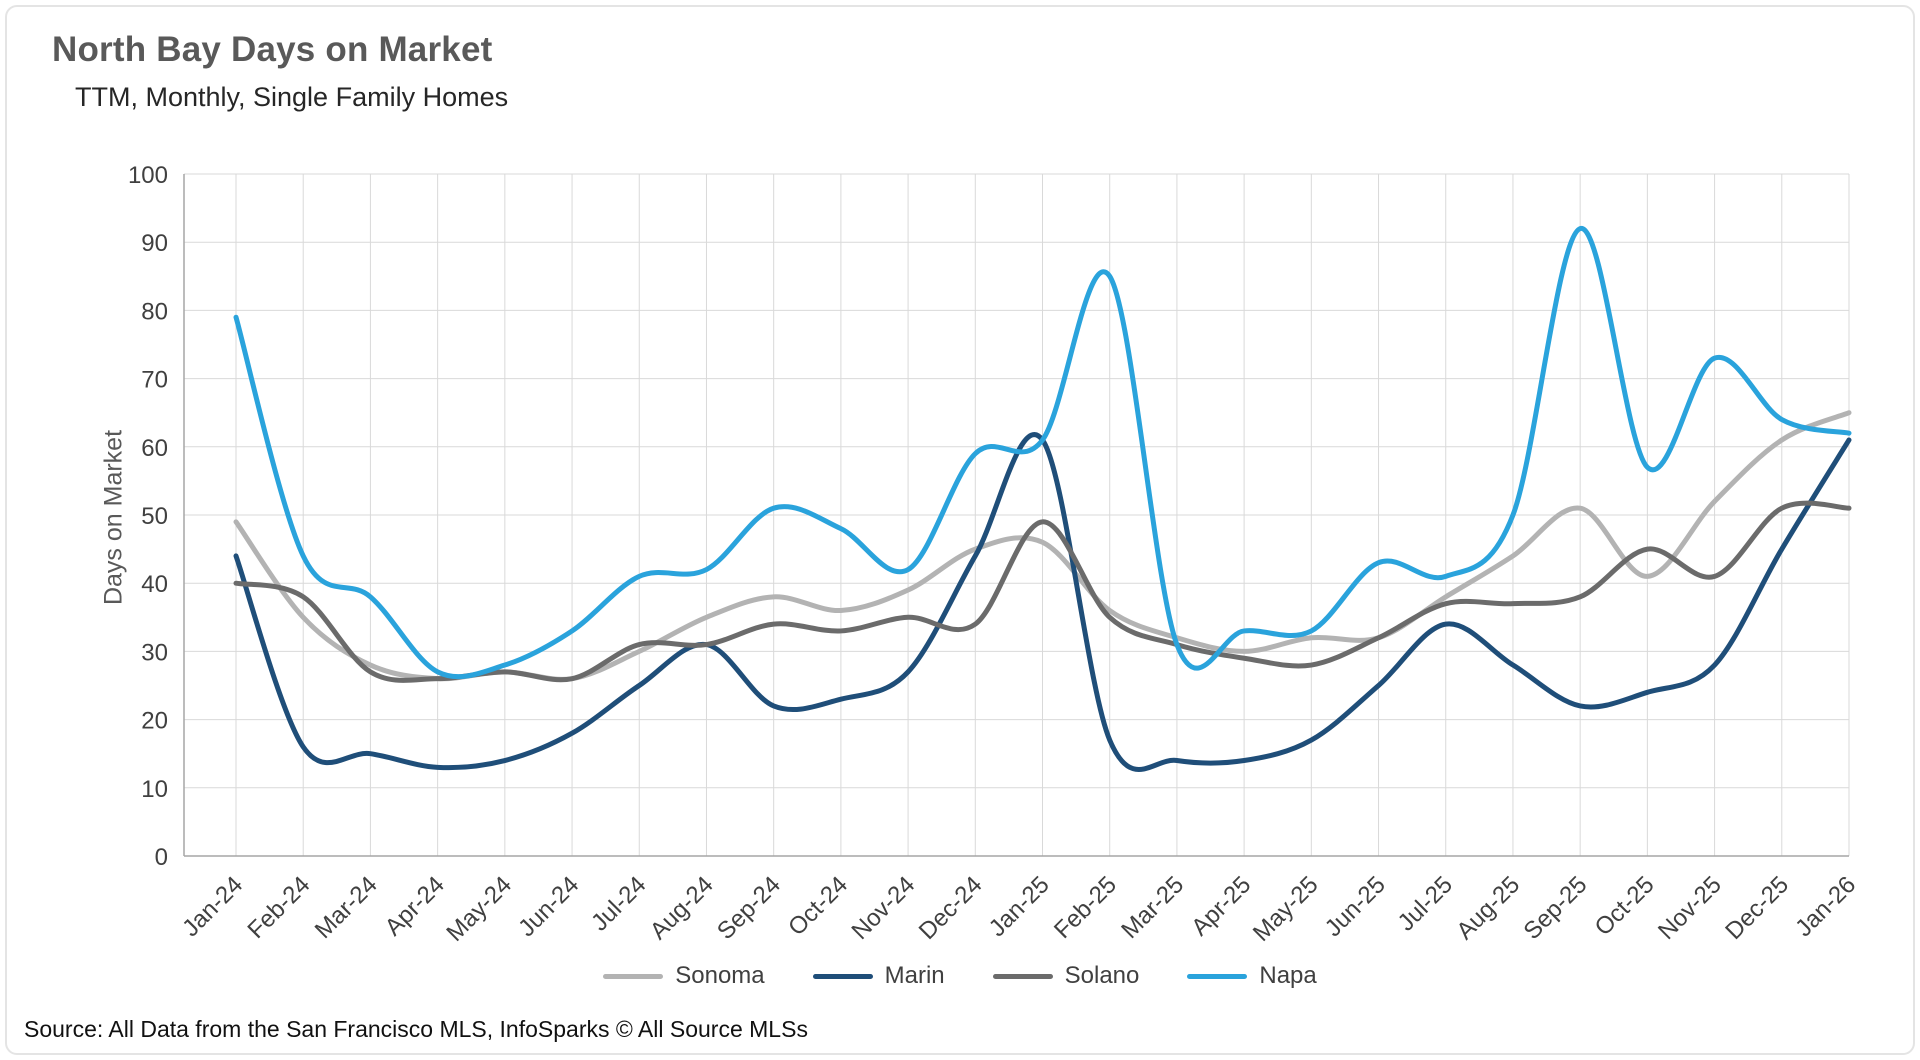 The height and width of the screenshot is (1060, 1920). What do you see at coordinates (749, 908) in the screenshot?
I see `x-tick-label: Sep-24` at bounding box center [749, 908].